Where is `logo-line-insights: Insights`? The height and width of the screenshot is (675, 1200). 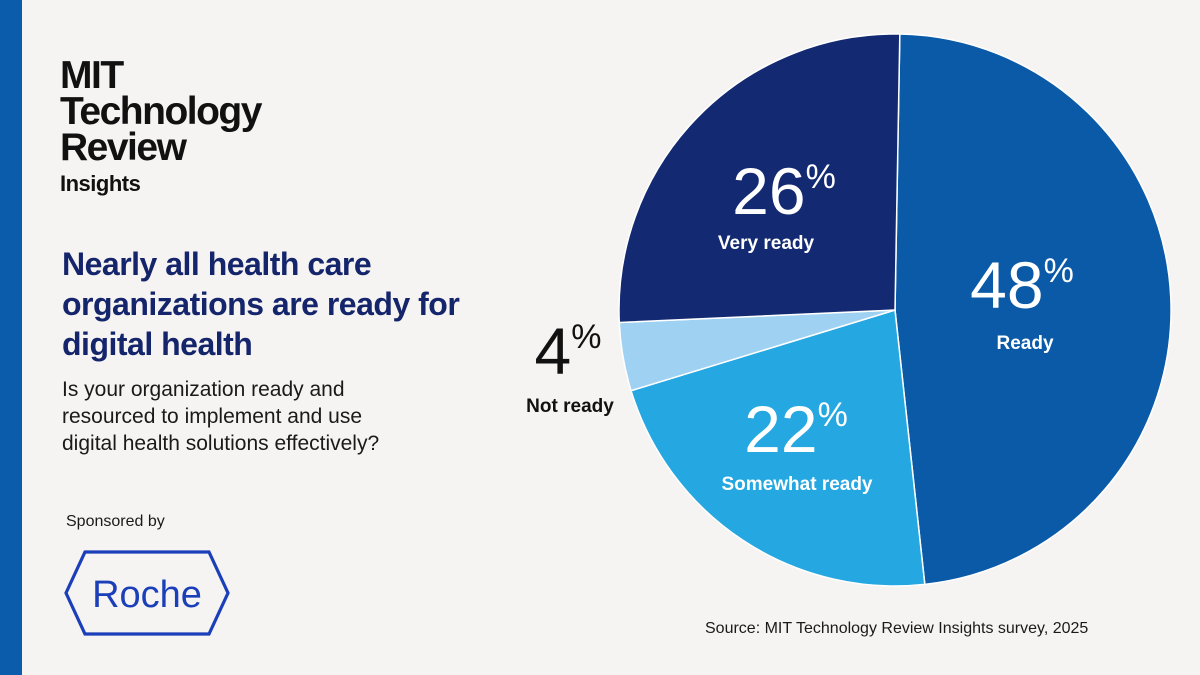
logo-line-insights: Insights is located at coordinates (100, 183).